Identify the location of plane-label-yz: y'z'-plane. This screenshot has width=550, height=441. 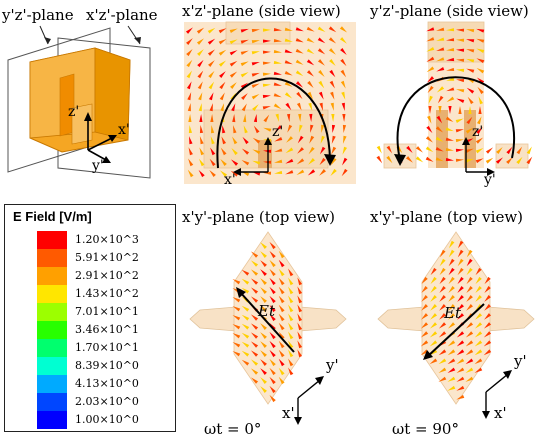
(38, 15).